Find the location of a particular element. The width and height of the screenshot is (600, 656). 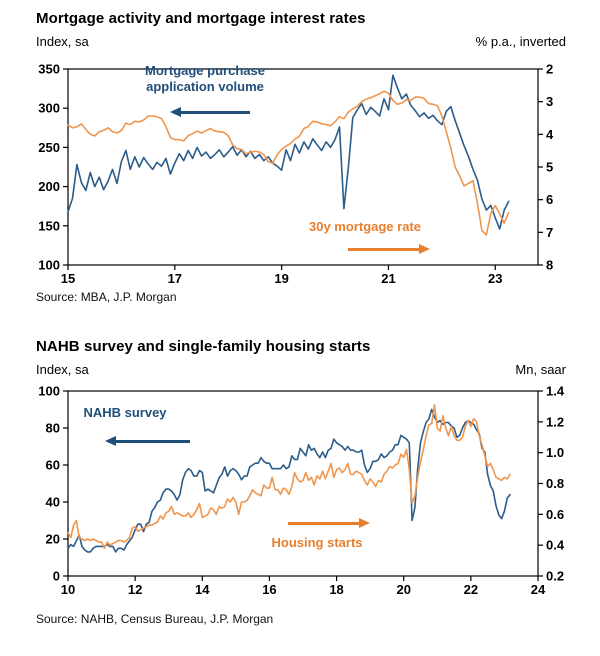

svg-text: 8 is located at coordinates (549, 265).